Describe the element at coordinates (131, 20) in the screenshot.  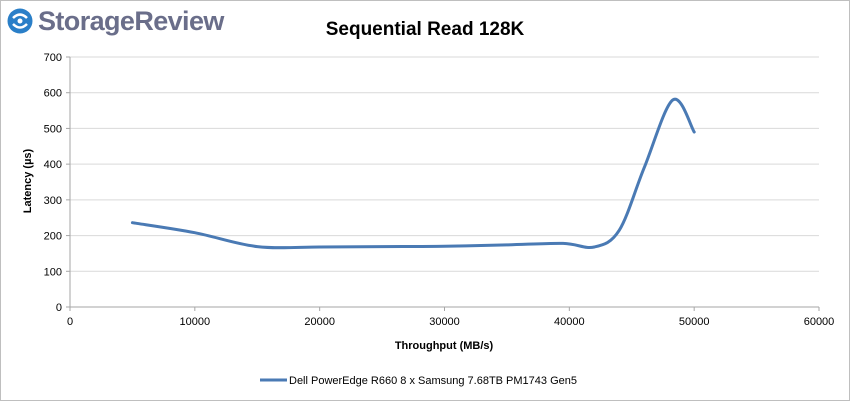
I see `logo-text: StorageReview` at that location.